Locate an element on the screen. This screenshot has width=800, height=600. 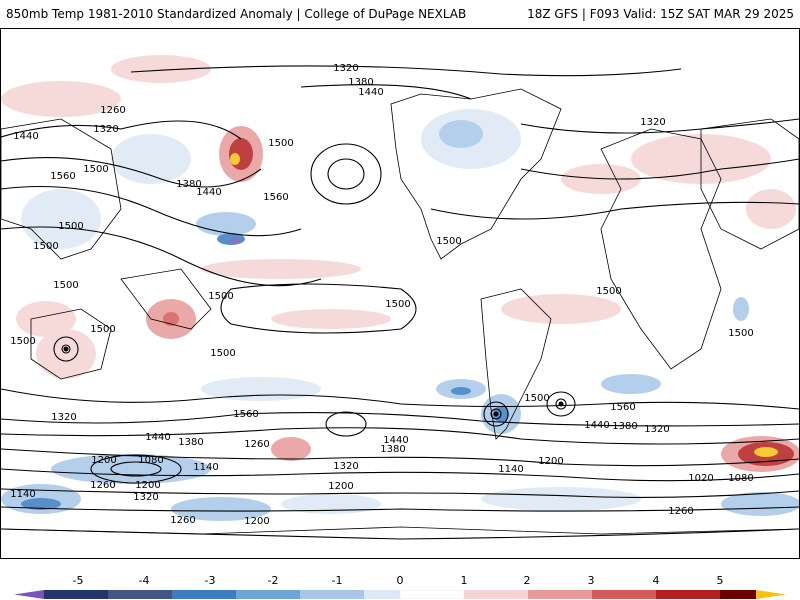
colorbar-tick: 4 is located at coordinates (656, 580).